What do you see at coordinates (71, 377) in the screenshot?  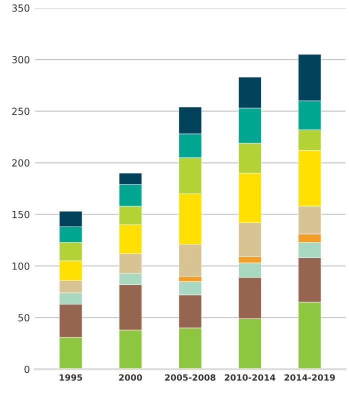 I see `x-tick-label: 1995` at bounding box center [71, 377].